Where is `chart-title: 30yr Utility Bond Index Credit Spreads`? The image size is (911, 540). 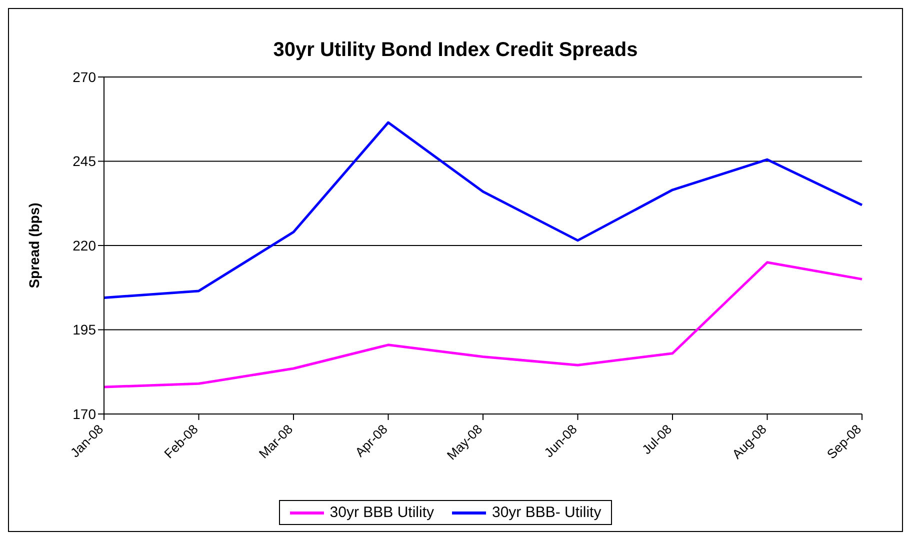 chart-title: 30yr Utility Bond Index Credit Spreads is located at coordinates (455, 50).